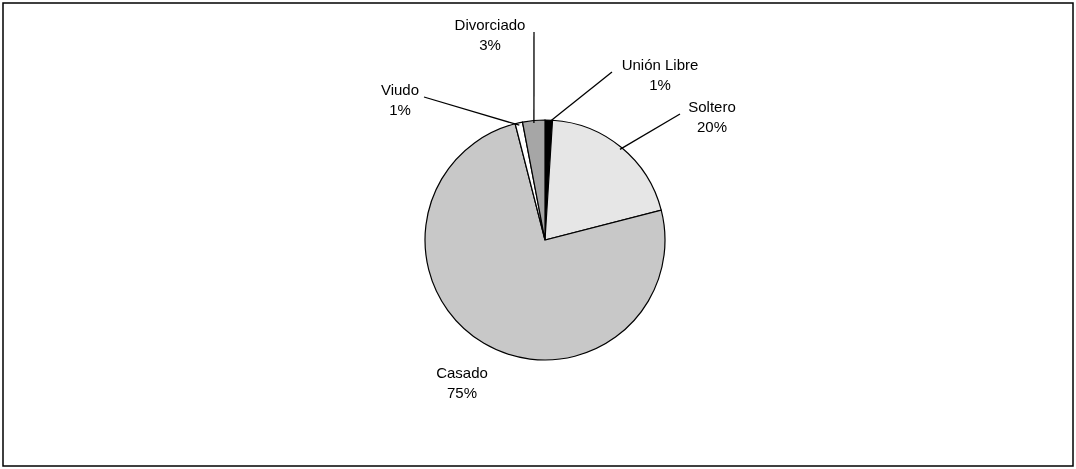  What do you see at coordinates (400, 89) in the screenshot?
I see `slice-label: Viudo` at bounding box center [400, 89].